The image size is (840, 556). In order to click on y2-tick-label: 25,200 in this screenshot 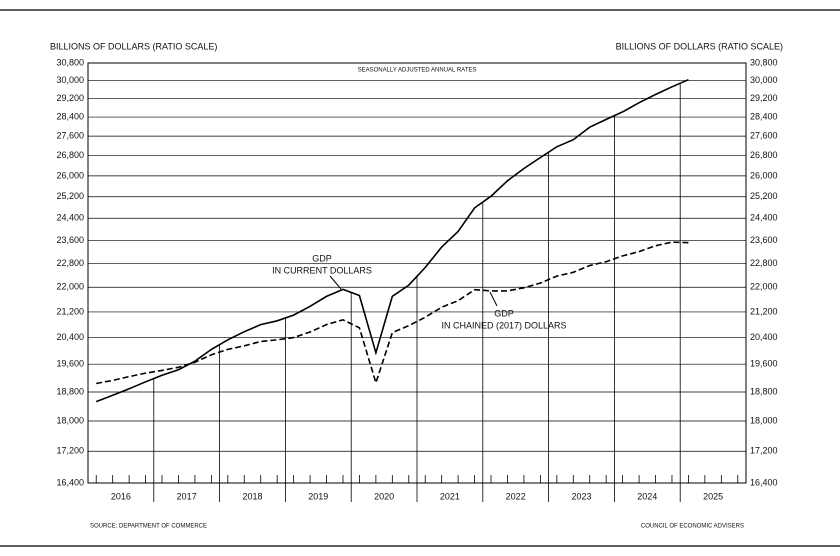, I will do `click(764, 196)`.